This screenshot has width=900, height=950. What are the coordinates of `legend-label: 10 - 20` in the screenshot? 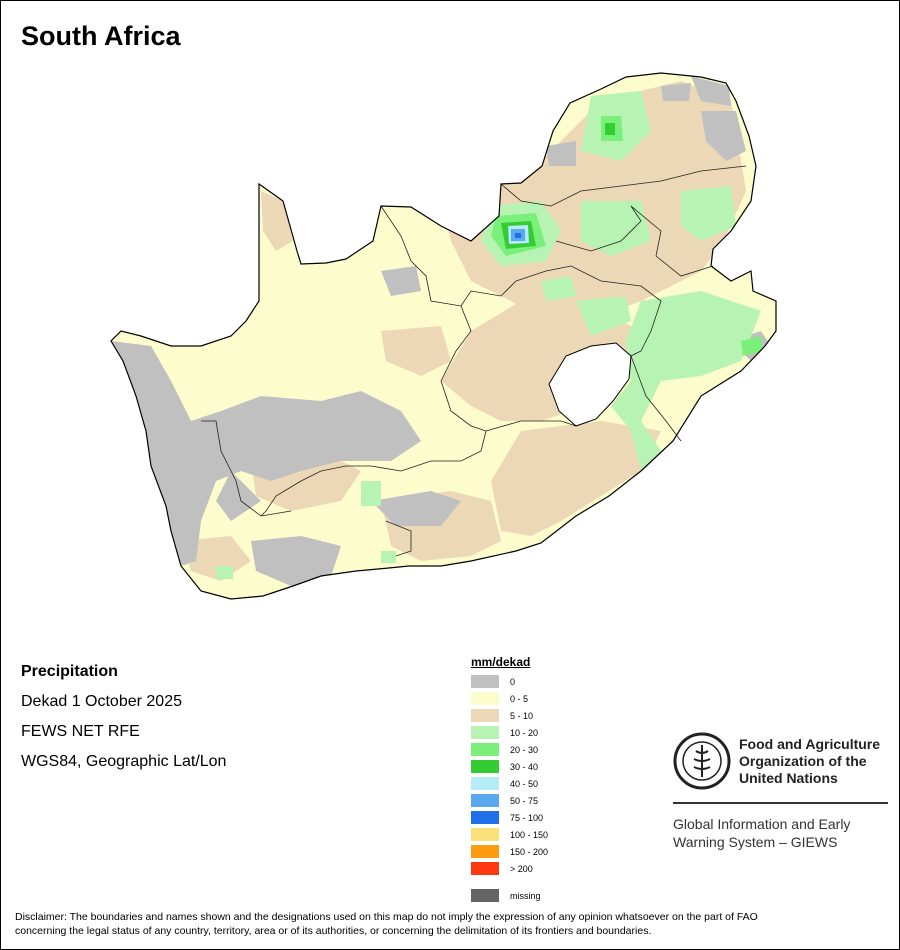 It's located at (524, 732).